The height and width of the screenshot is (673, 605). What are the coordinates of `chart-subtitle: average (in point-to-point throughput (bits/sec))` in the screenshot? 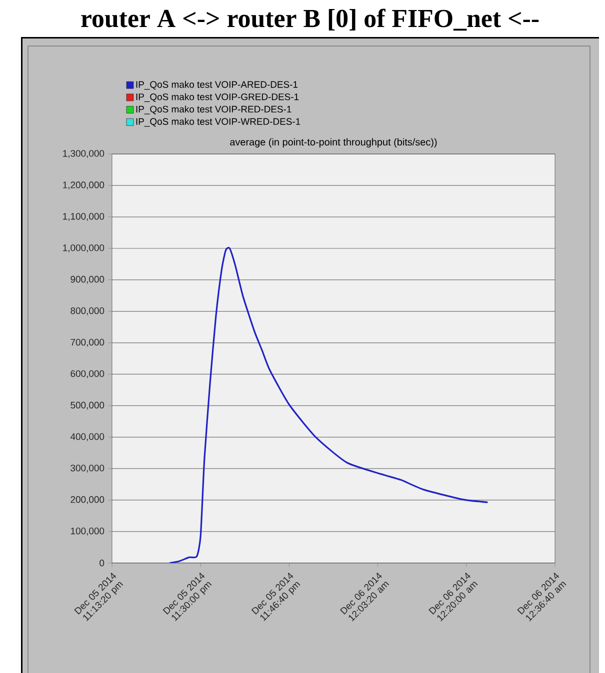 It's located at (333, 143).